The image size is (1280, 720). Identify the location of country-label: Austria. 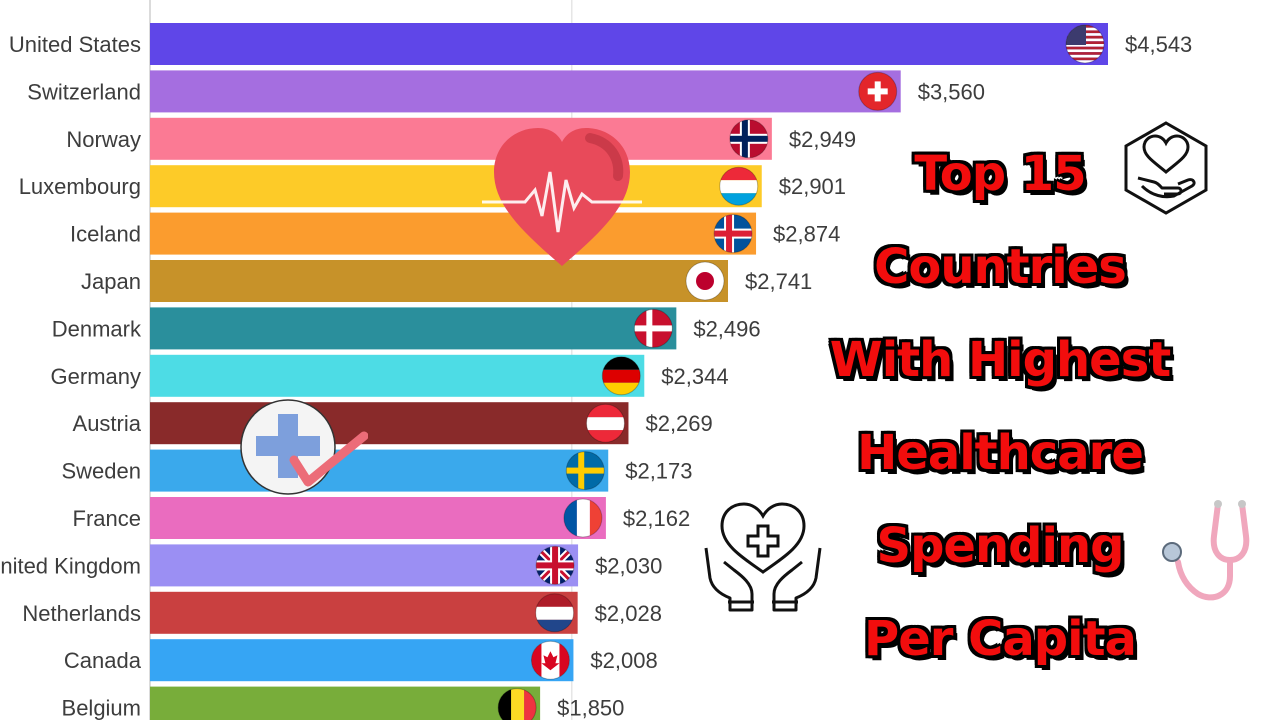
(107, 423).